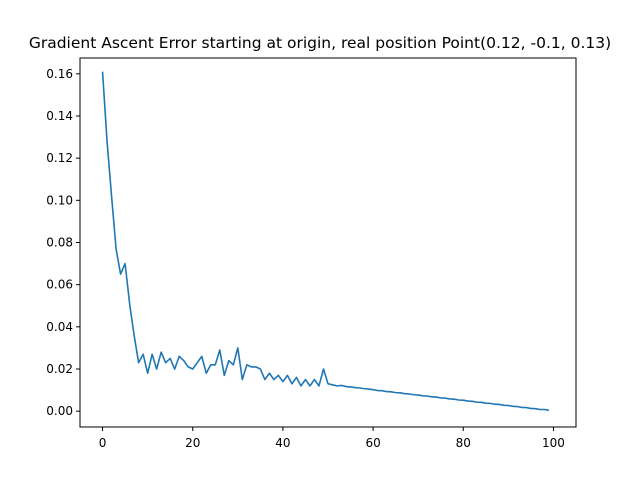 The height and width of the screenshot is (480, 640). Describe the element at coordinates (59, 200) in the screenshot. I see `y-tick-label: 0.10` at that location.